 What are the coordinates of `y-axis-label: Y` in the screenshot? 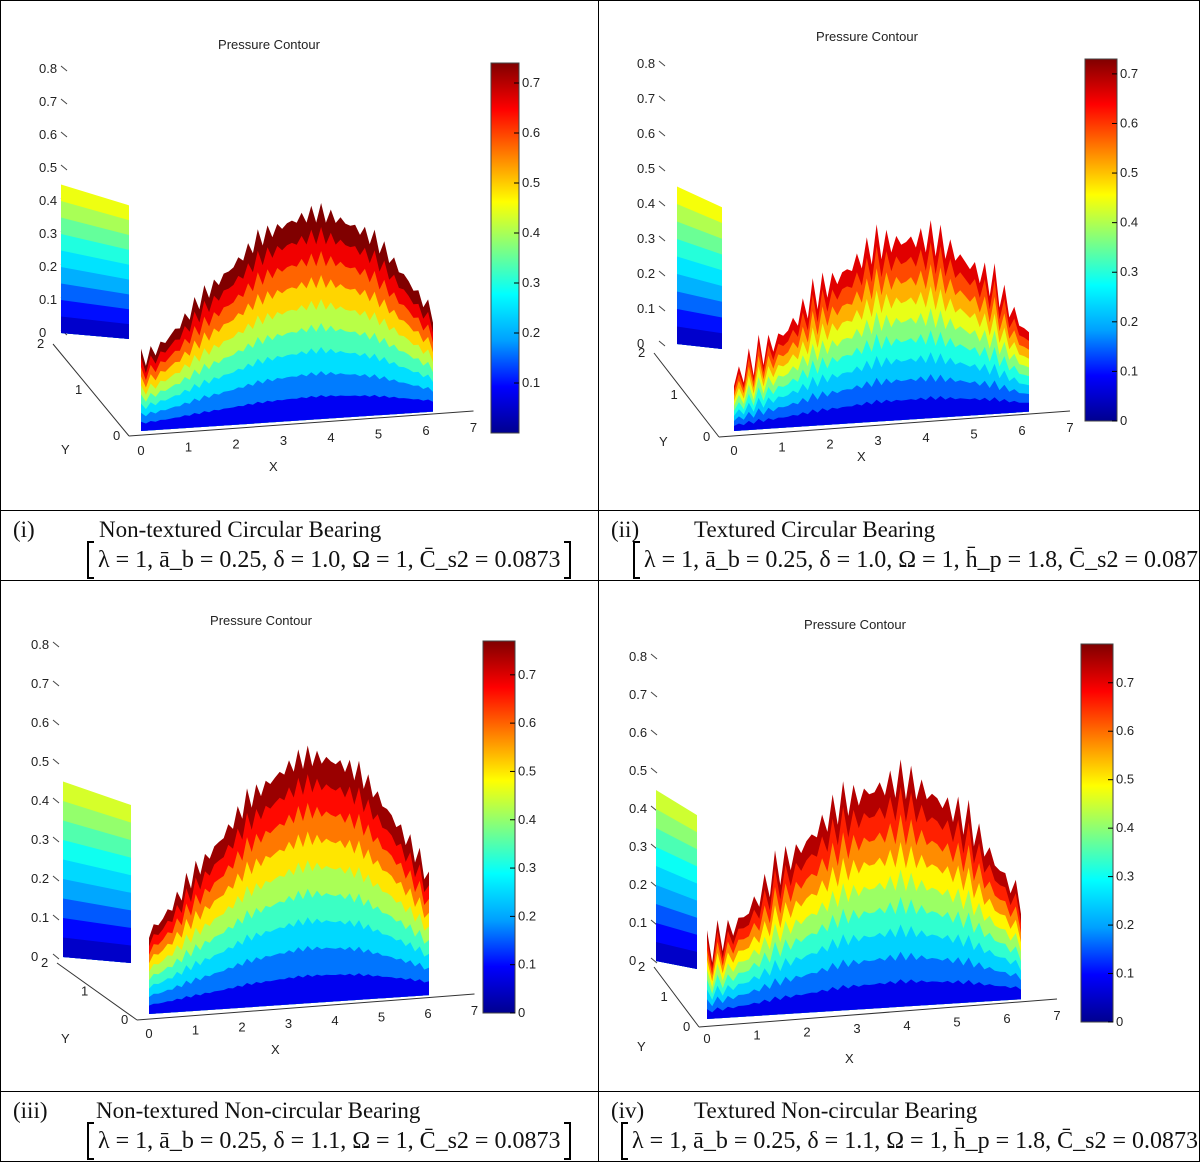 It's located at (65, 1038).